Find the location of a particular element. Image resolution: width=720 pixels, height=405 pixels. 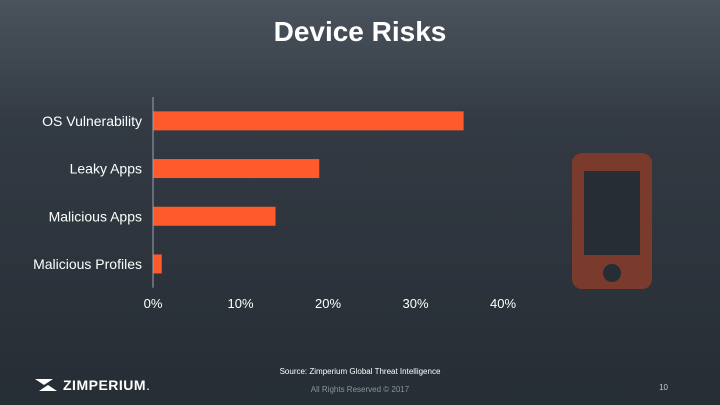

x-tick-label: 10% is located at coordinates (240, 303).